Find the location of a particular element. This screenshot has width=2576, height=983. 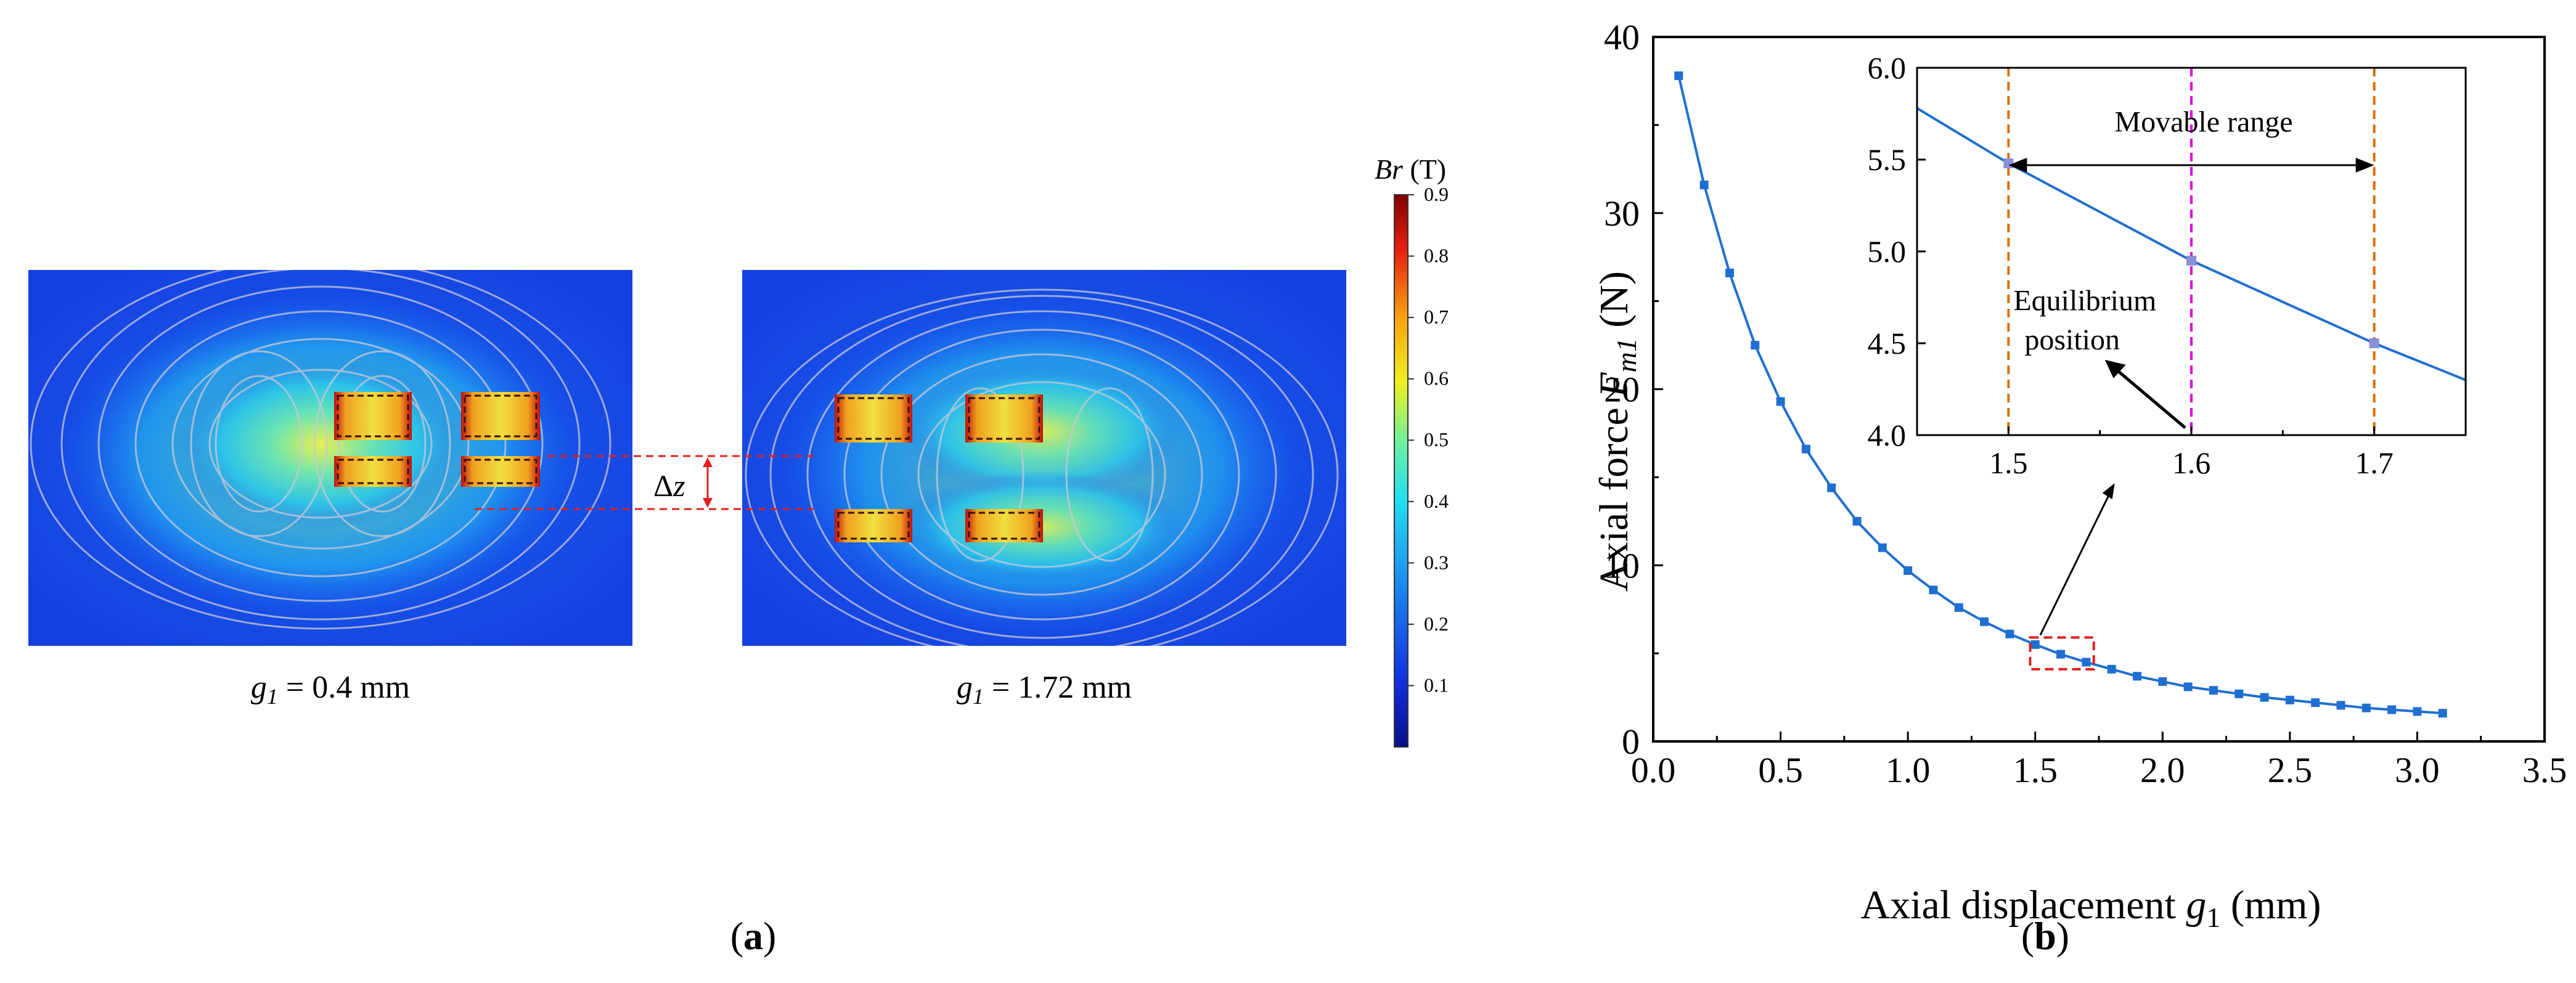

inset-y-tick-label: 4.5 is located at coordinates (1887, 344).